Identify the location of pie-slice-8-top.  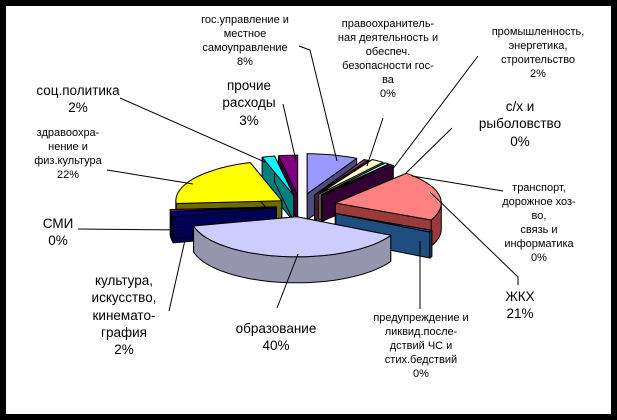
(223, 212).